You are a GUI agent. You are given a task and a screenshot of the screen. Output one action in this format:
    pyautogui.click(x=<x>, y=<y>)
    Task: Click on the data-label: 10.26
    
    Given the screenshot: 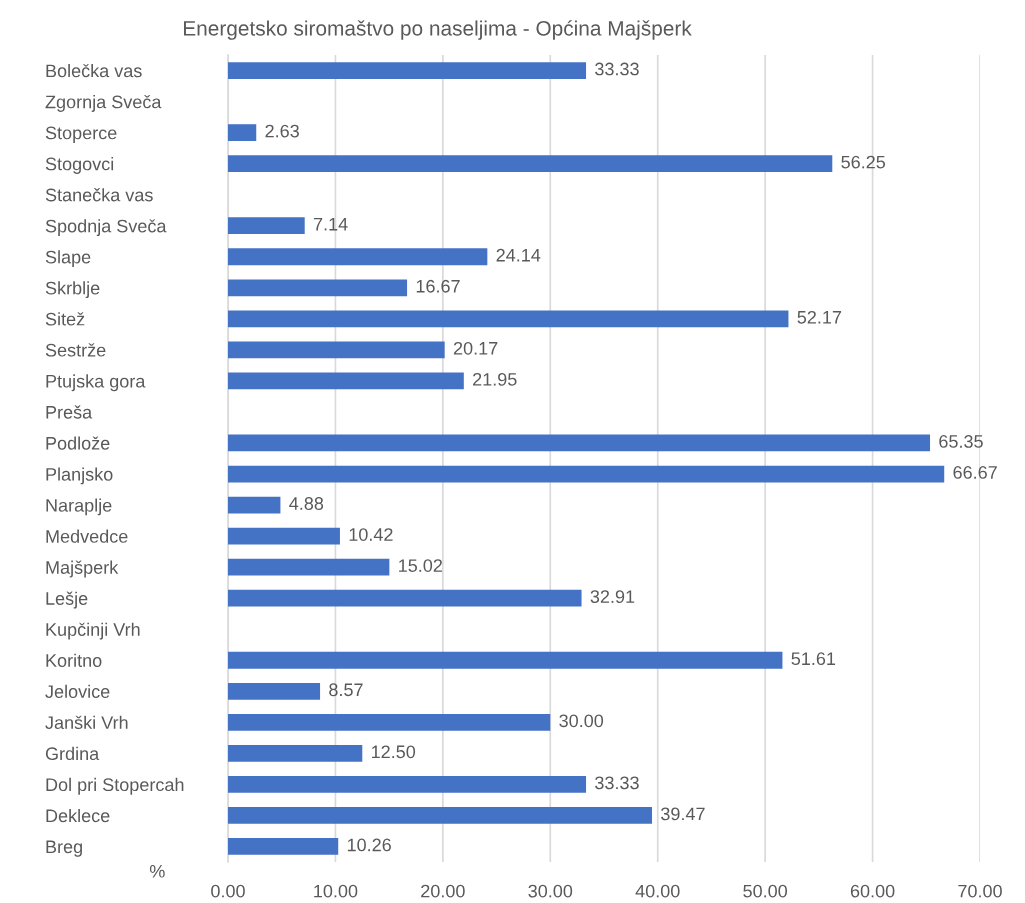 What is the action you would take?
    pyautogui.click(x=369, y=845)
    